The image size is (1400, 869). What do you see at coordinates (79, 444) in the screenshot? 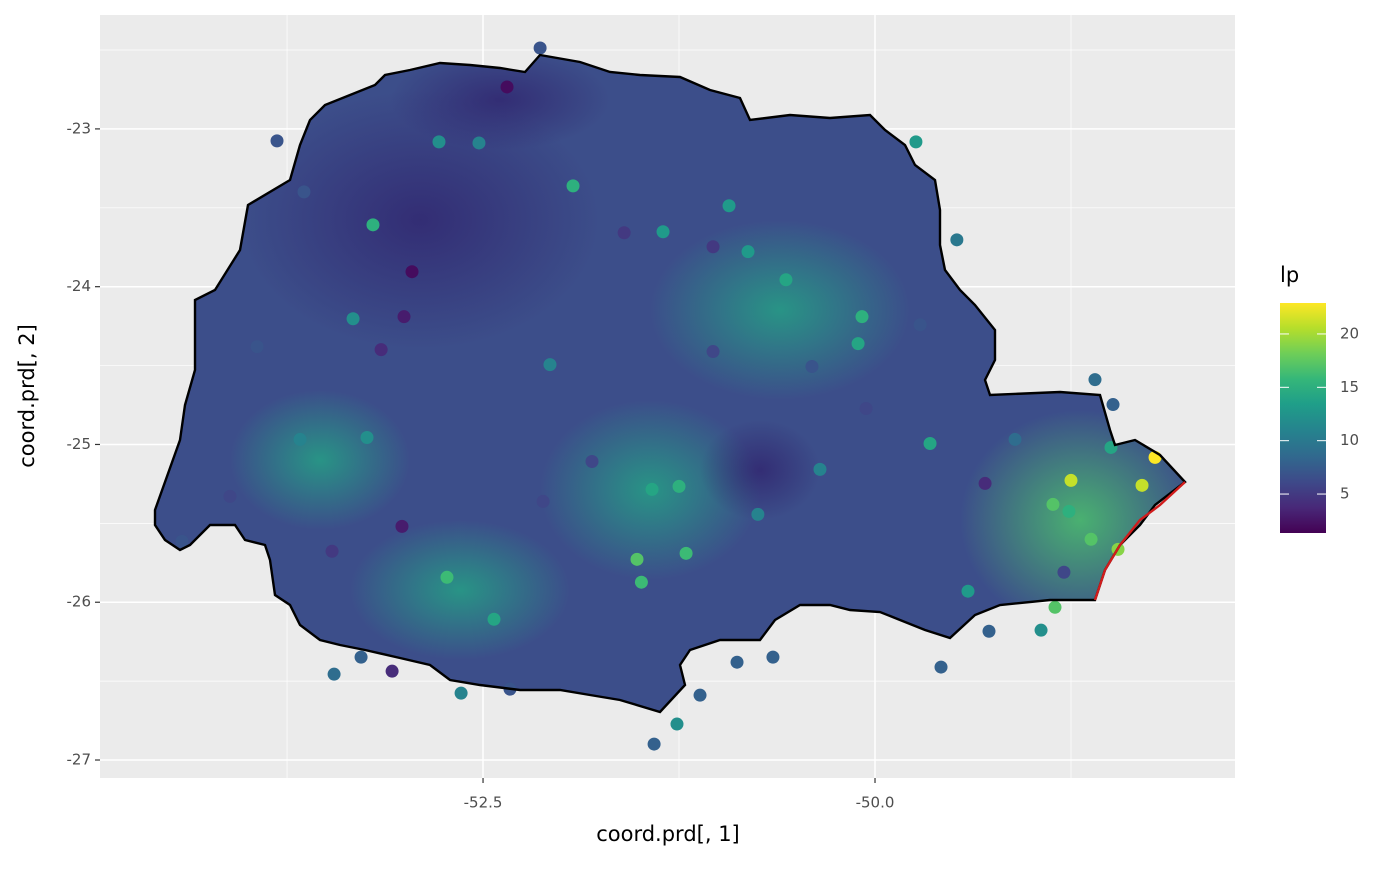
I see `y-tick-label: -25` at bounding box center [79, 444].